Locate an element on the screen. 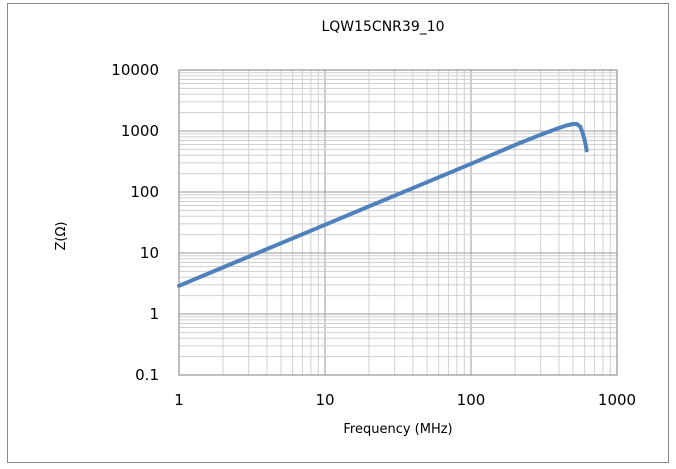  x-tick-label: 100 is located at coordinates (471, 400).